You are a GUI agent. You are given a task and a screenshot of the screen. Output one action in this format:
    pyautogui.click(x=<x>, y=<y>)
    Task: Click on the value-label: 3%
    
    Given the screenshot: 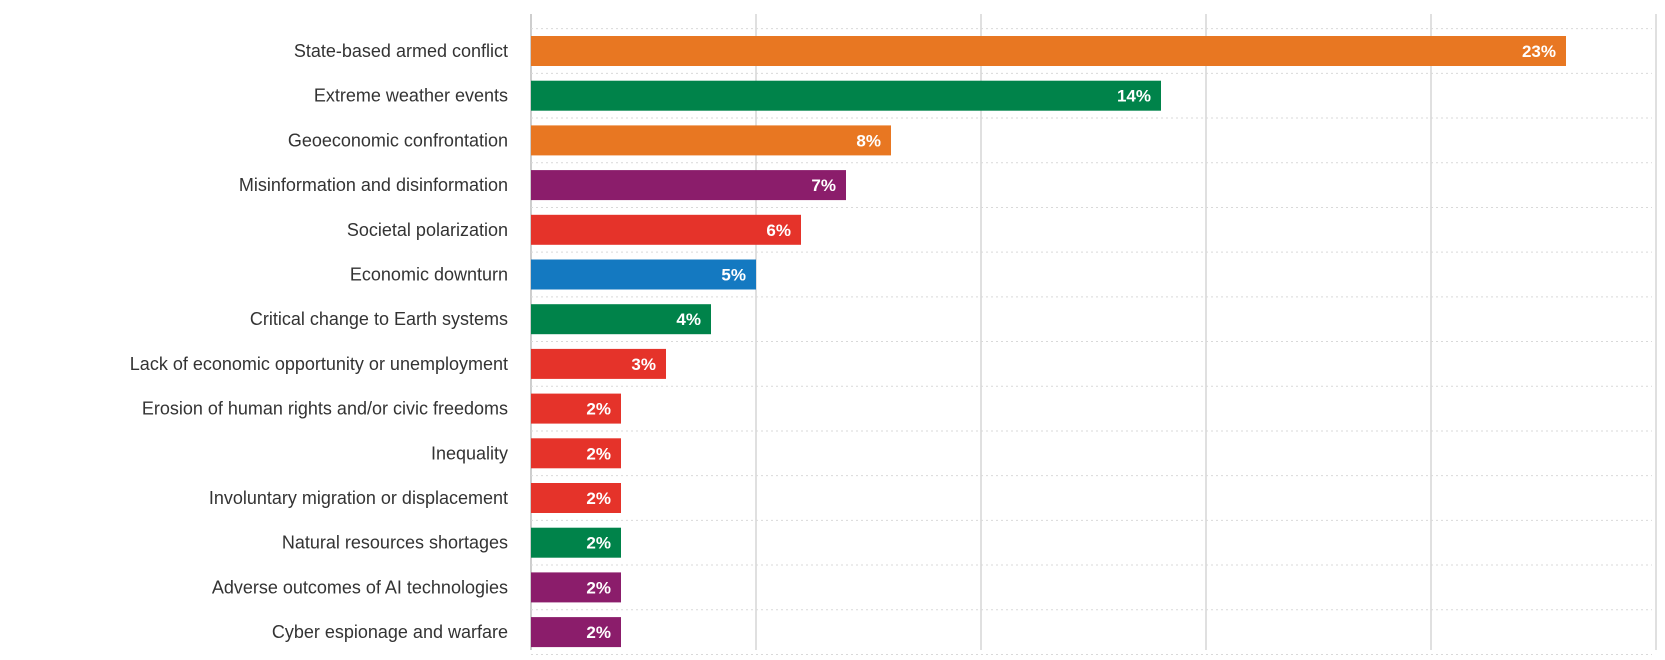 What is the action you would take?
    pyautogui.click(x=643, y=364)
    